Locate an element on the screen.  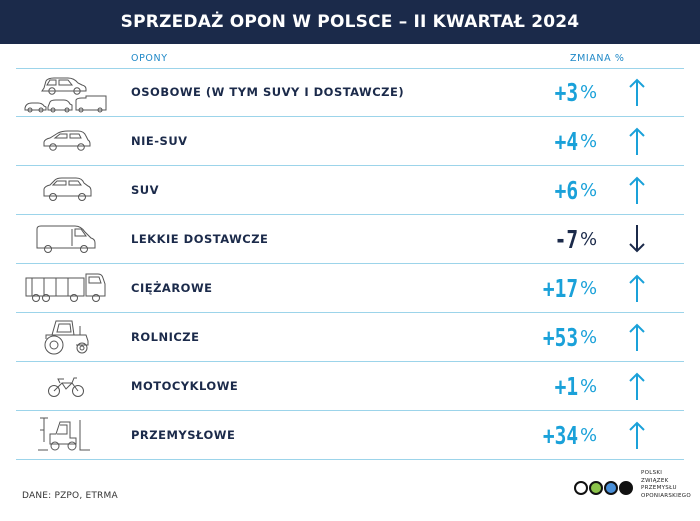
category-label: NIE-SUV is located at coordinates (159, 141).